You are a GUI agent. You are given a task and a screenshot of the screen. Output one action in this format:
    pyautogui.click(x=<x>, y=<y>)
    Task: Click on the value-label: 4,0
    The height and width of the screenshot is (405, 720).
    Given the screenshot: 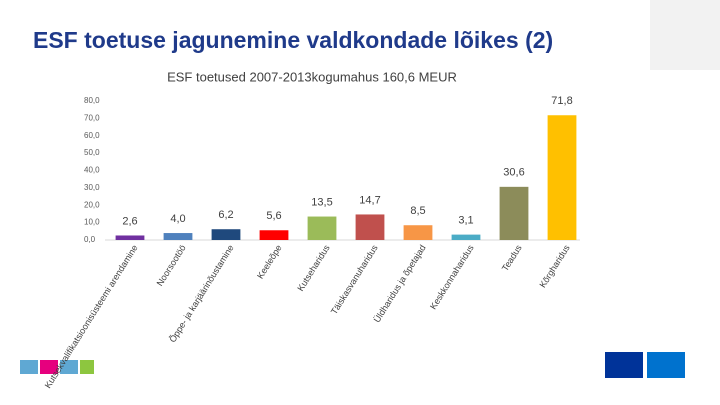 What is the action you would take?
    pyautogui.click(x=177, y=219)
    